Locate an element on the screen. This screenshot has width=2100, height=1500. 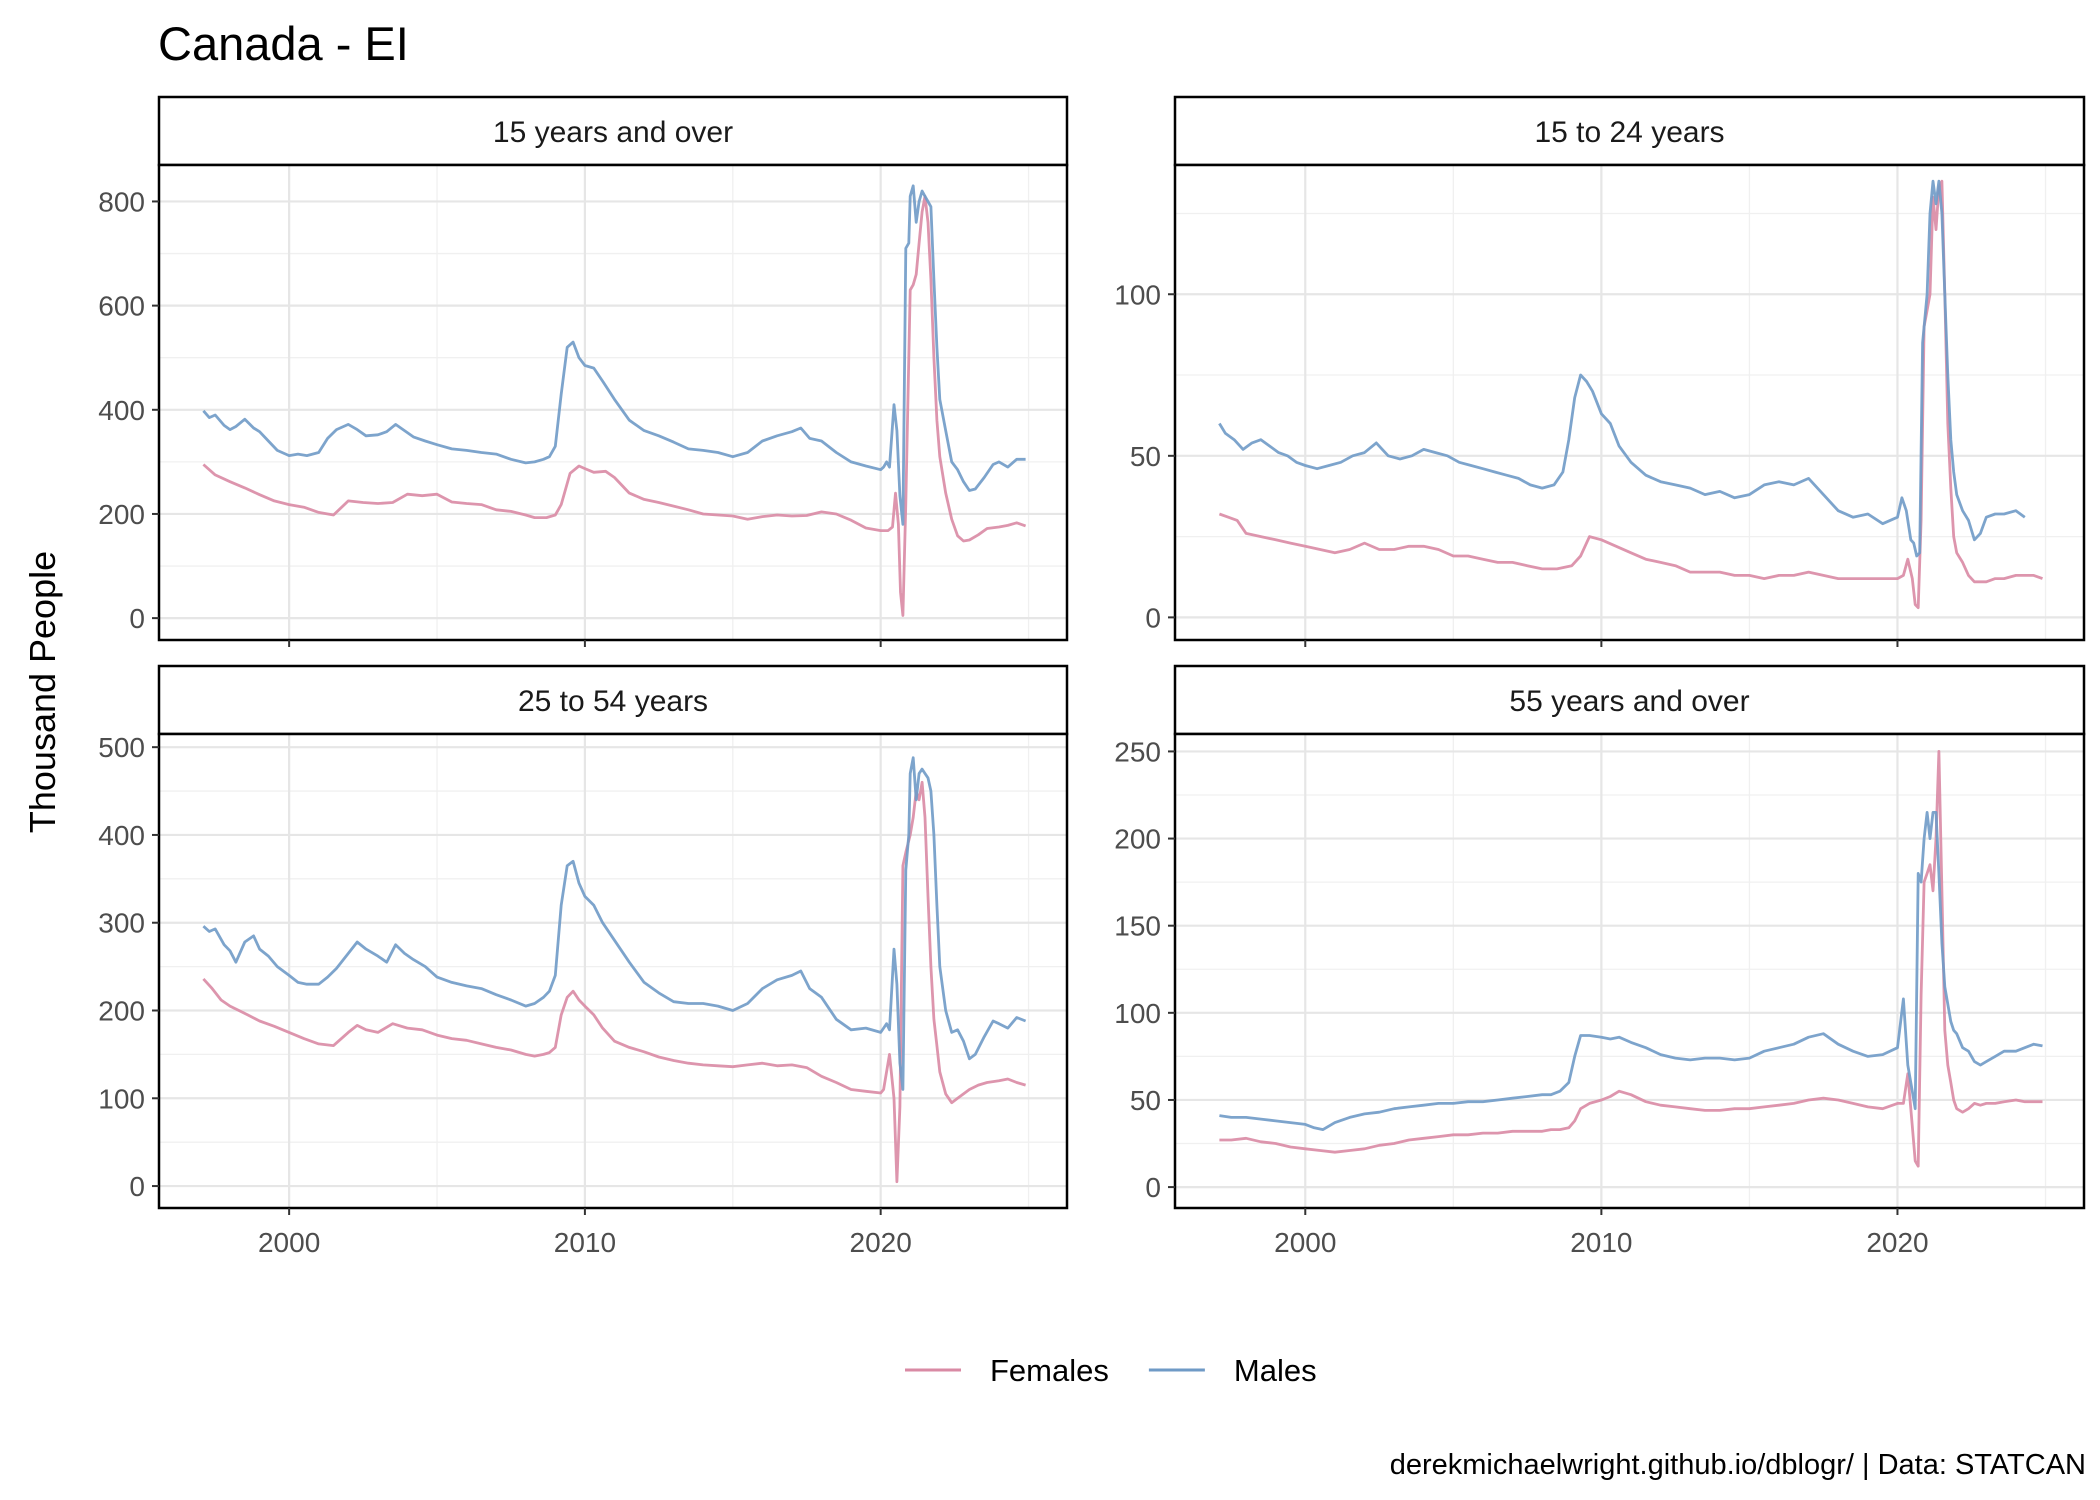
legend-item-females: Females is located at coordinates (1007, 1370).